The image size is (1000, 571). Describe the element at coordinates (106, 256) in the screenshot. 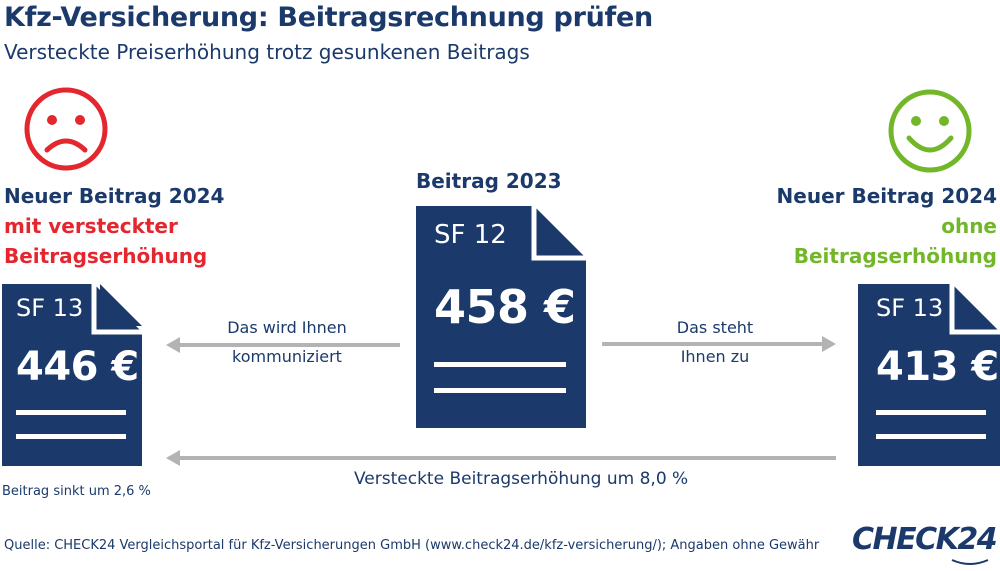

I see `left-heading-line3: Beitragserhöhung` at that location.